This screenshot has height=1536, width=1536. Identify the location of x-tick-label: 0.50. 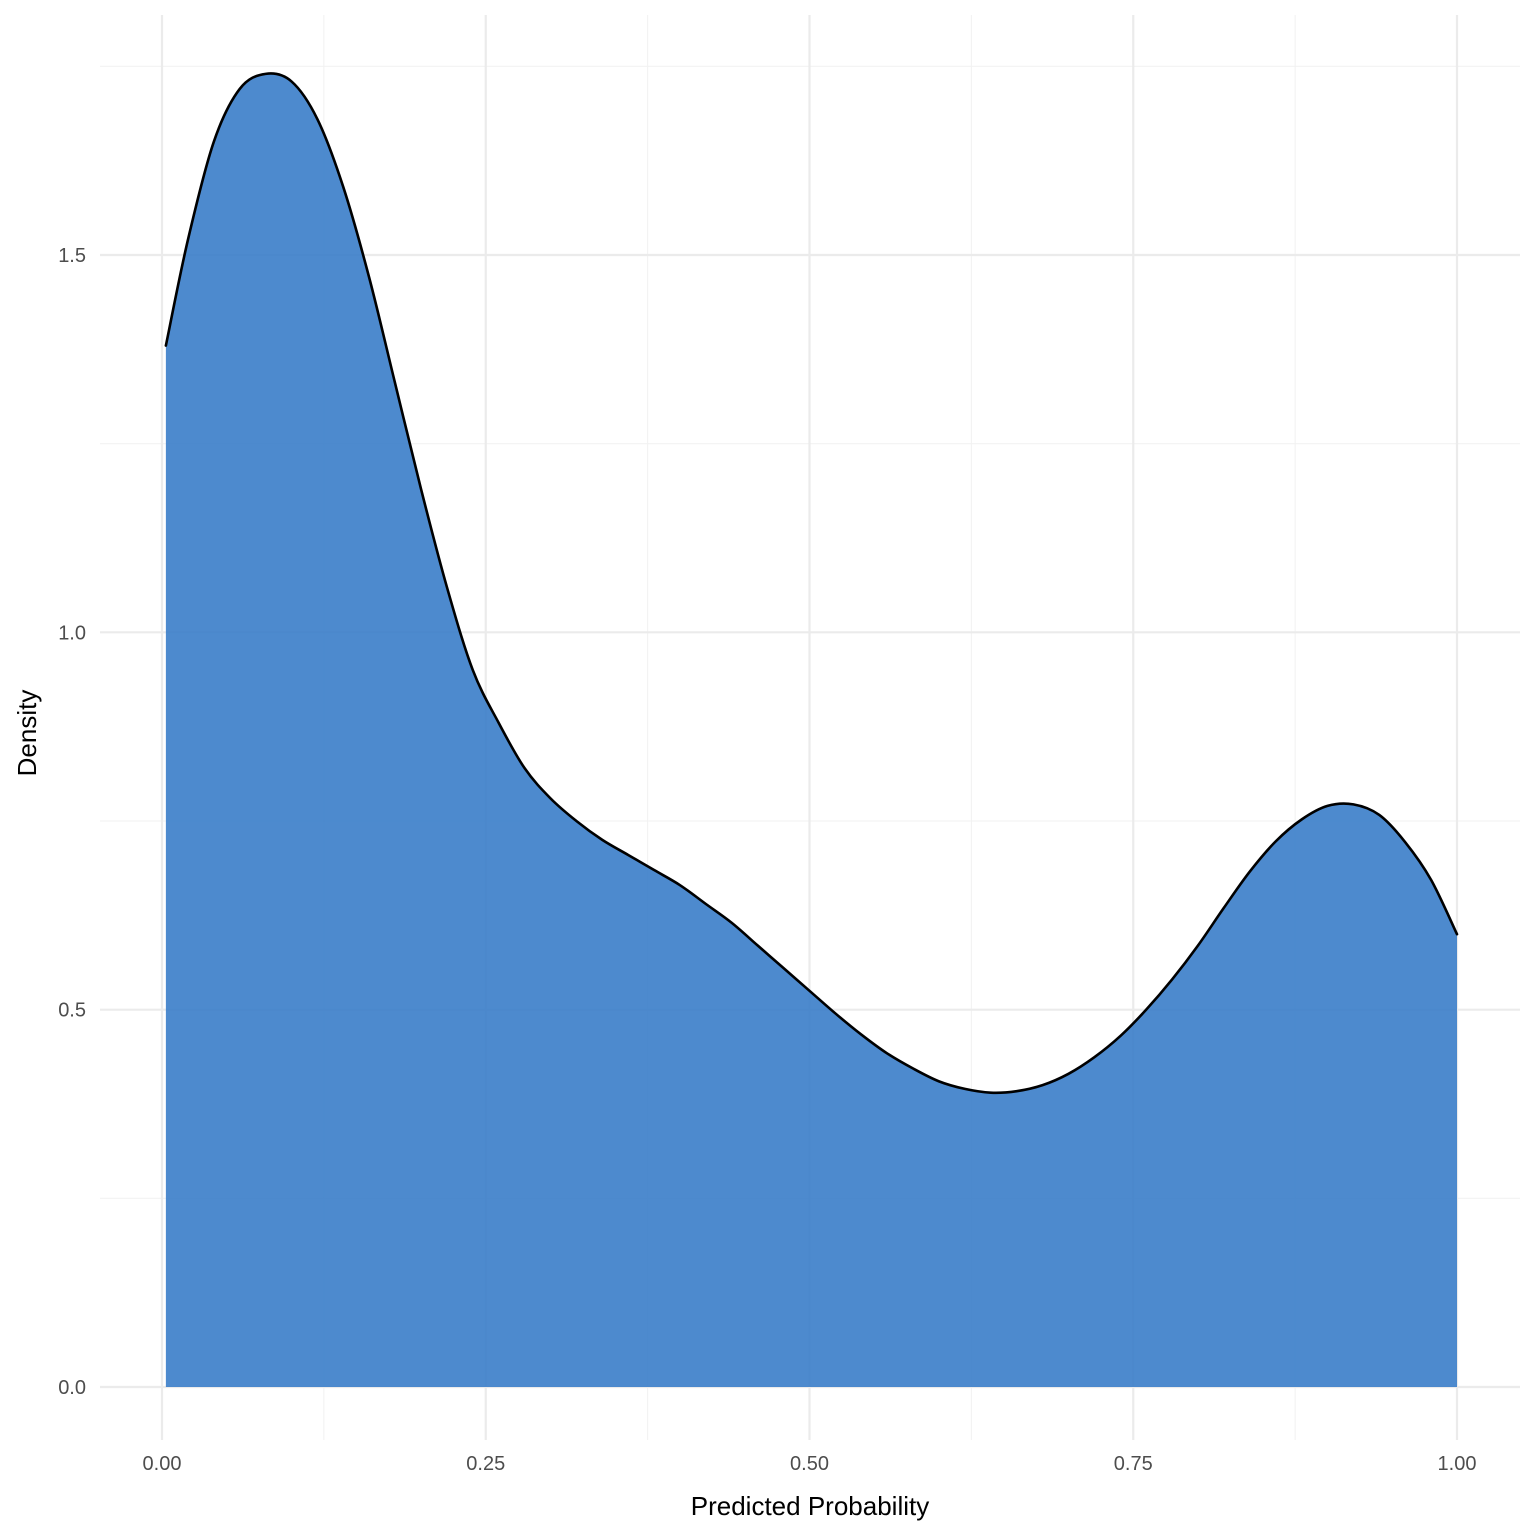
(809, 1464).